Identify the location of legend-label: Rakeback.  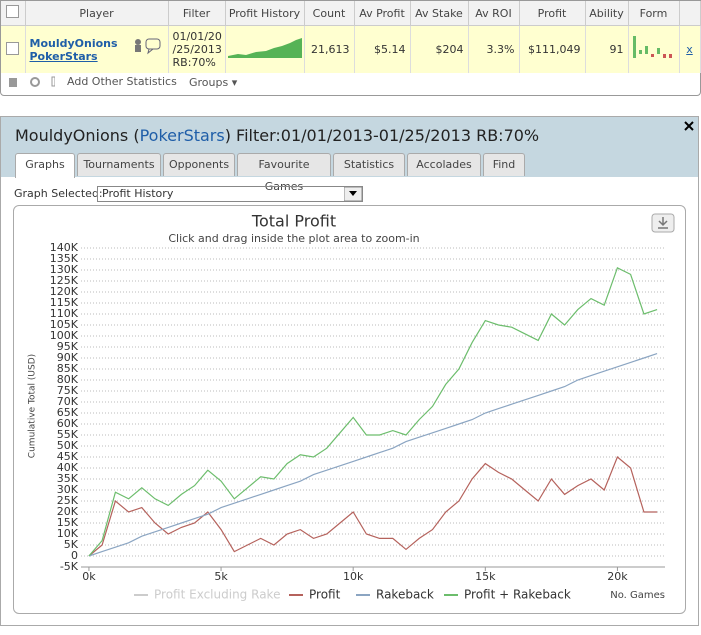
(405, 595).